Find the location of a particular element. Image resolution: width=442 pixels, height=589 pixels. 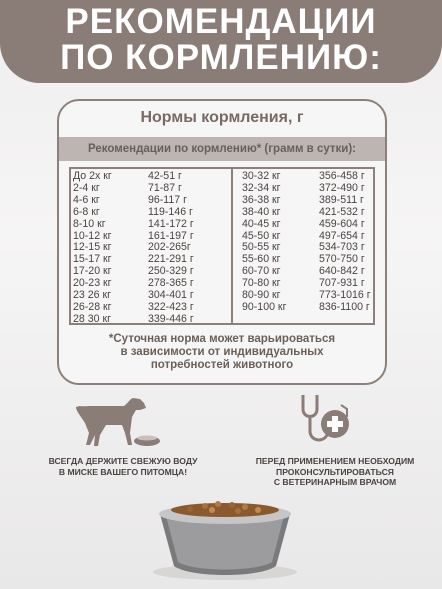

amount-cell: 389-511 г is located at coordinates (341, 199).